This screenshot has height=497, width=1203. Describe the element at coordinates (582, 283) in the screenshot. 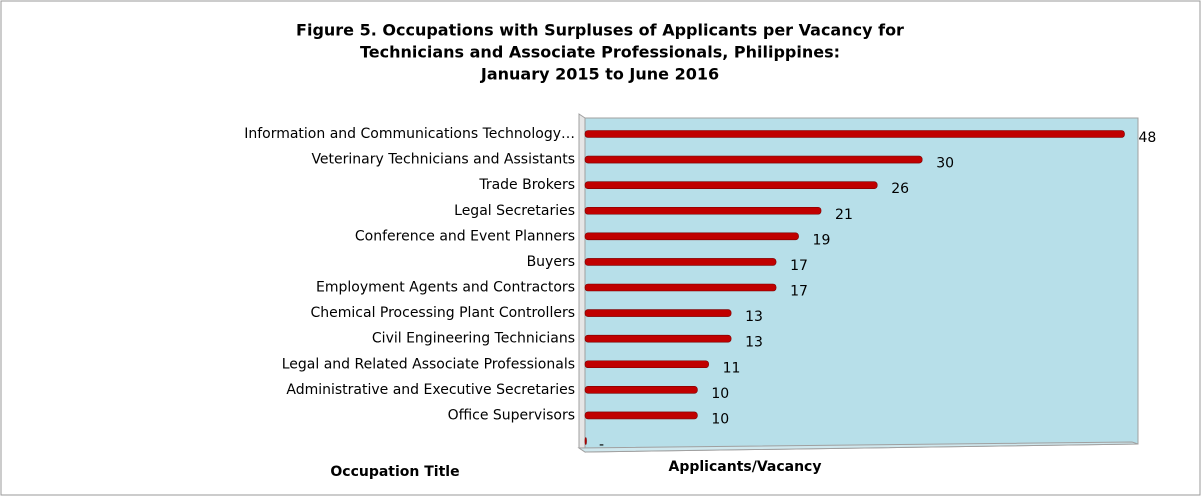

I see `side-wall` at that location.